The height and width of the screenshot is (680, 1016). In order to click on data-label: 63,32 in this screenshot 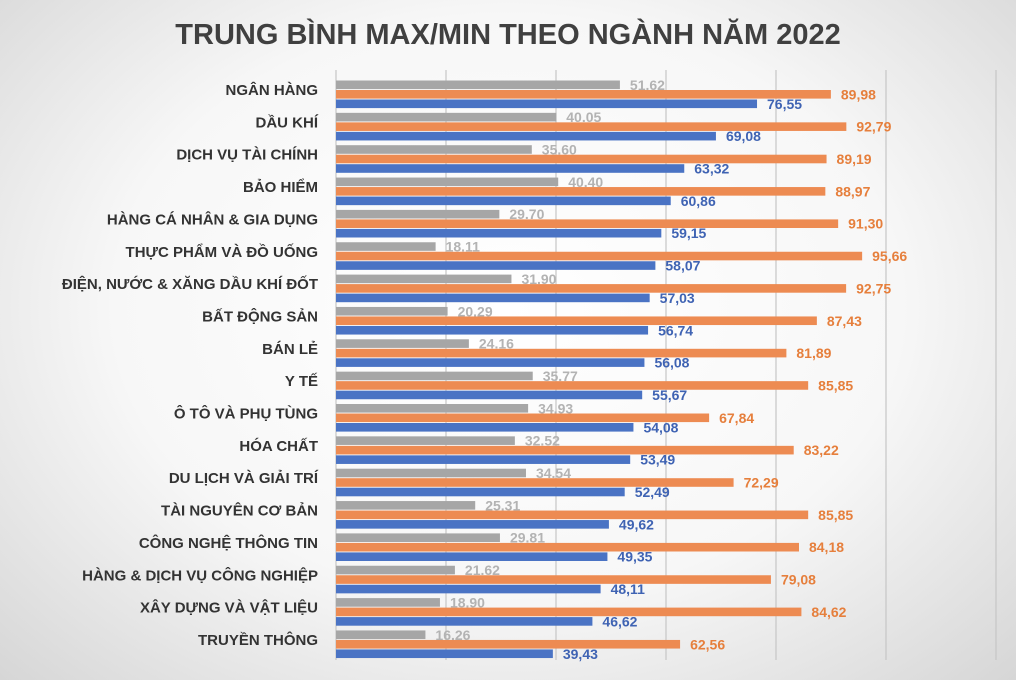, I will do `click(711, 169)`.